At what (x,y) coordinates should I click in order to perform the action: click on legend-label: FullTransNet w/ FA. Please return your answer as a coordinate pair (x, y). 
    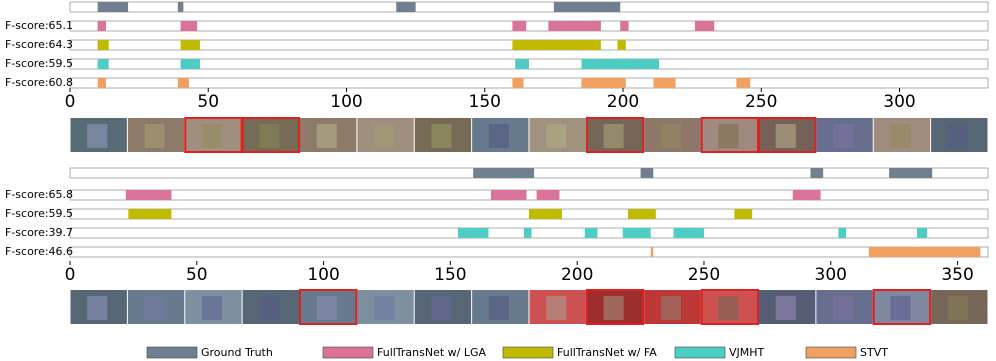
    Looking at the image, I should click on (607, 352).